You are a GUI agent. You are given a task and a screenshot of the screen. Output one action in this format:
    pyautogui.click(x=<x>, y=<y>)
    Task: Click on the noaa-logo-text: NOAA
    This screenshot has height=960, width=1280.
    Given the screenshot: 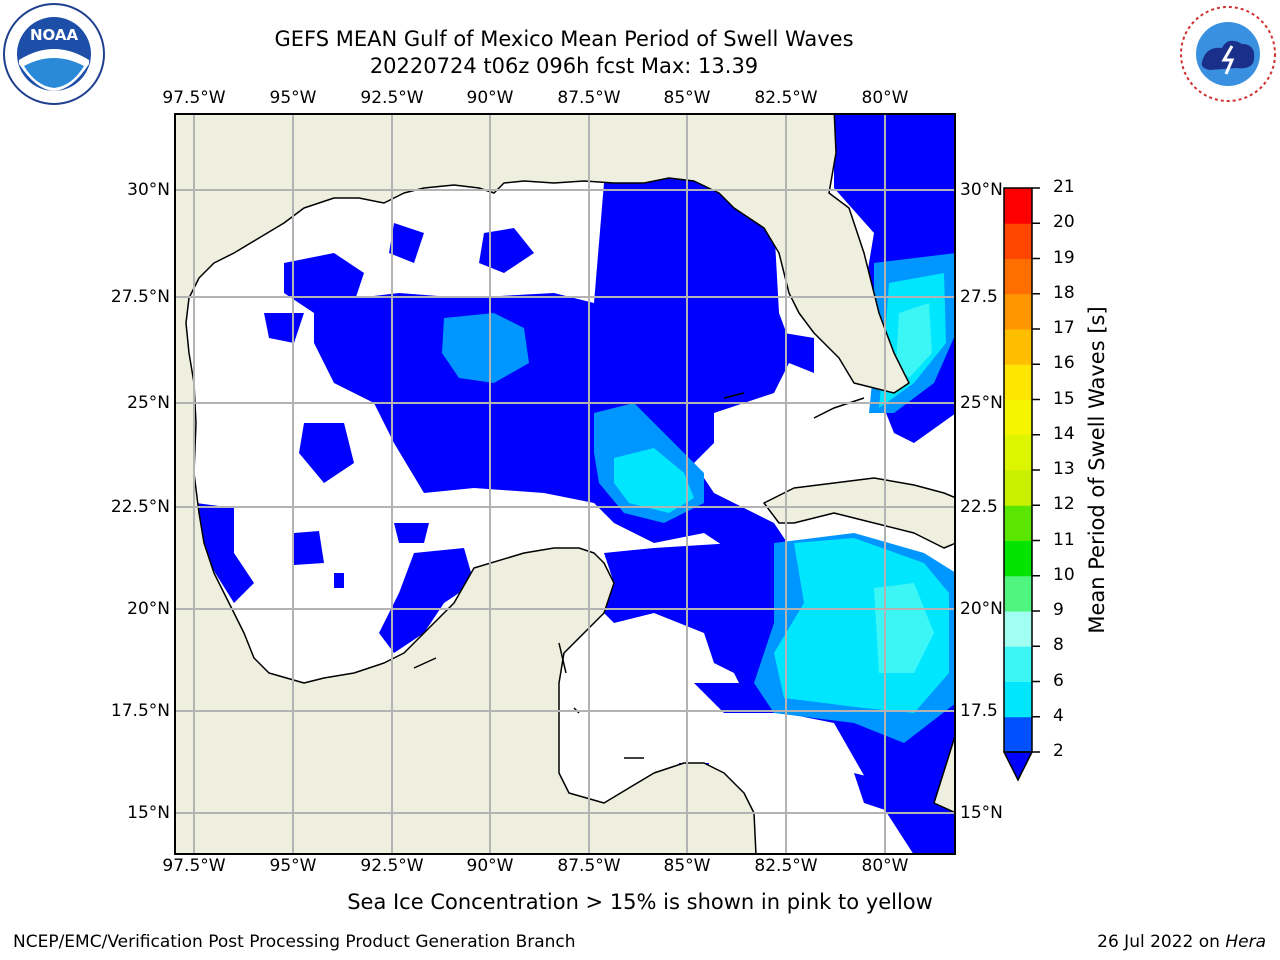 What is the action you would take?
    pyautogui.click(x=54, y=35)
    